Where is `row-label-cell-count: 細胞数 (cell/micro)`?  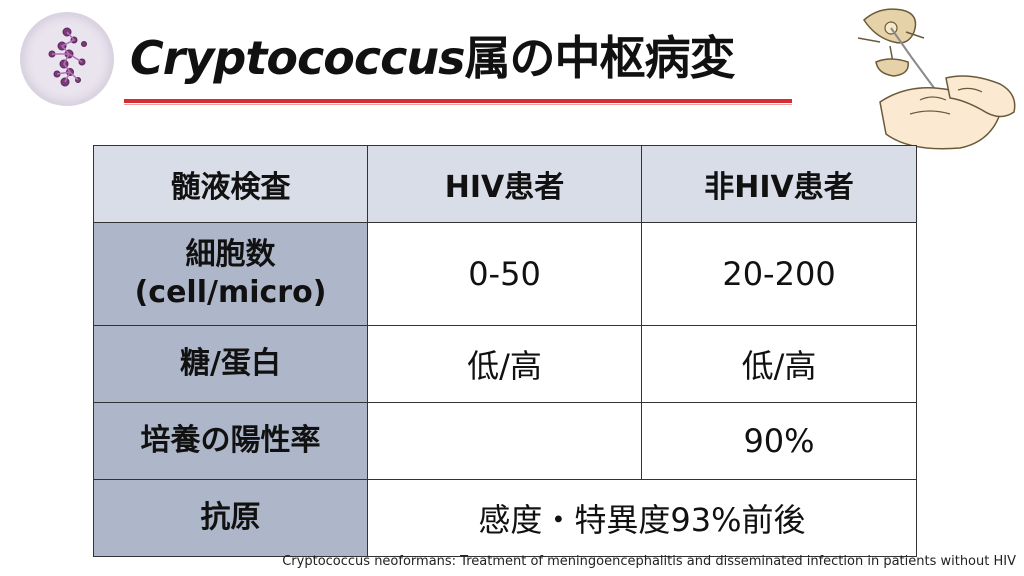 row-label-cell-count: 細胞数 (cell/micro) is located at coordinates (230, 274).